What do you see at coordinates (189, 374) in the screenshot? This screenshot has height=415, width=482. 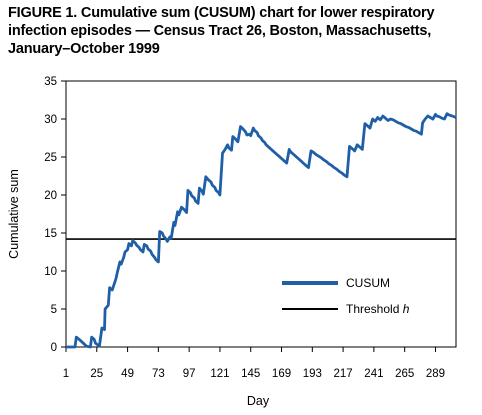 I see `x-tick-label: 97` at bounding box center [189, 374].